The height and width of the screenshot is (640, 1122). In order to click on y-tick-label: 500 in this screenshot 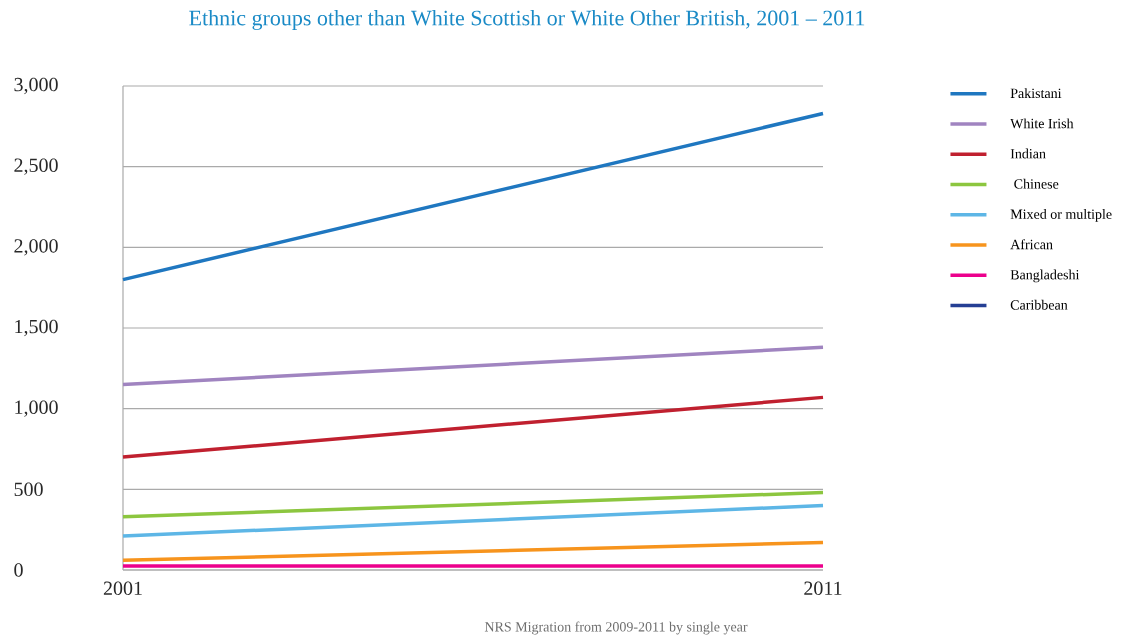, I will do `click(28, 489)`.